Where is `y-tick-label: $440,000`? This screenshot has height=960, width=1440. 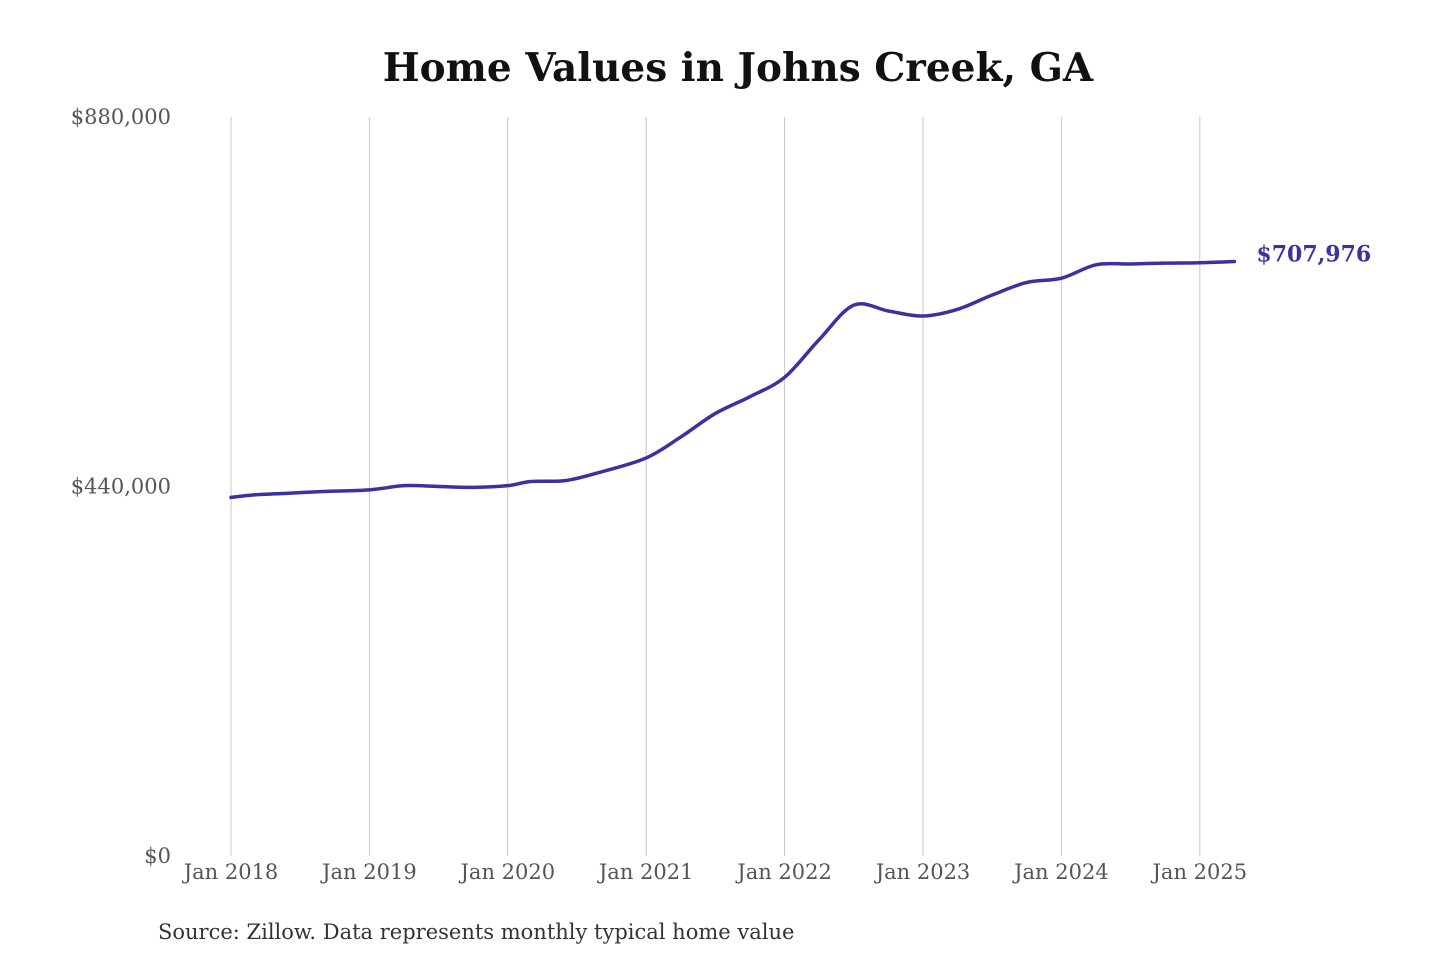
y-tick-label: $440,000 is located at coordinates (121, 487).